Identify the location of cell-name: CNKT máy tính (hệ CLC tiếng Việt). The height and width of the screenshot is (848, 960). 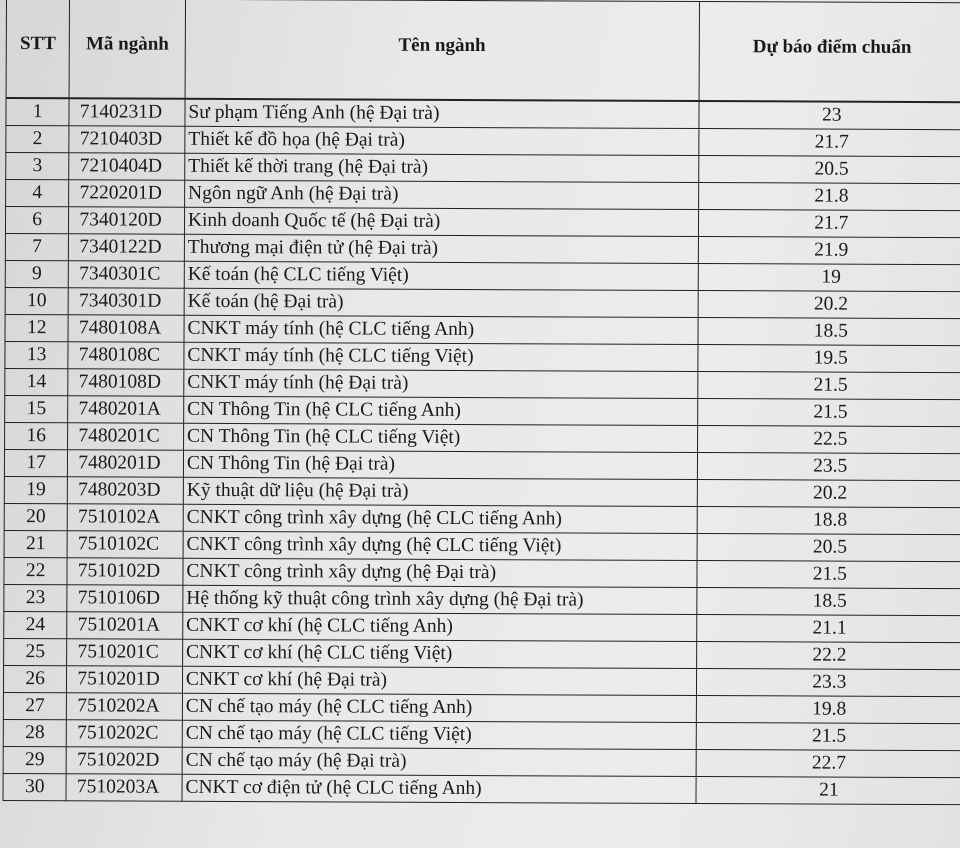
(440, 357).